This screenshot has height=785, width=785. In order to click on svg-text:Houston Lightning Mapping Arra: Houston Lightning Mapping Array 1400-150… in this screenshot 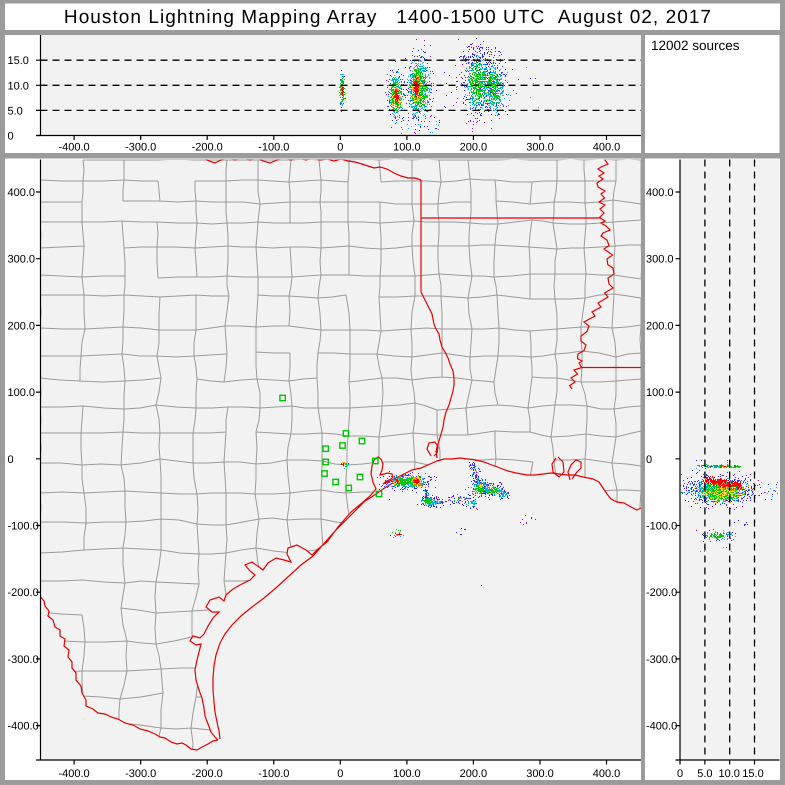, I will do `click(388, 17)`.